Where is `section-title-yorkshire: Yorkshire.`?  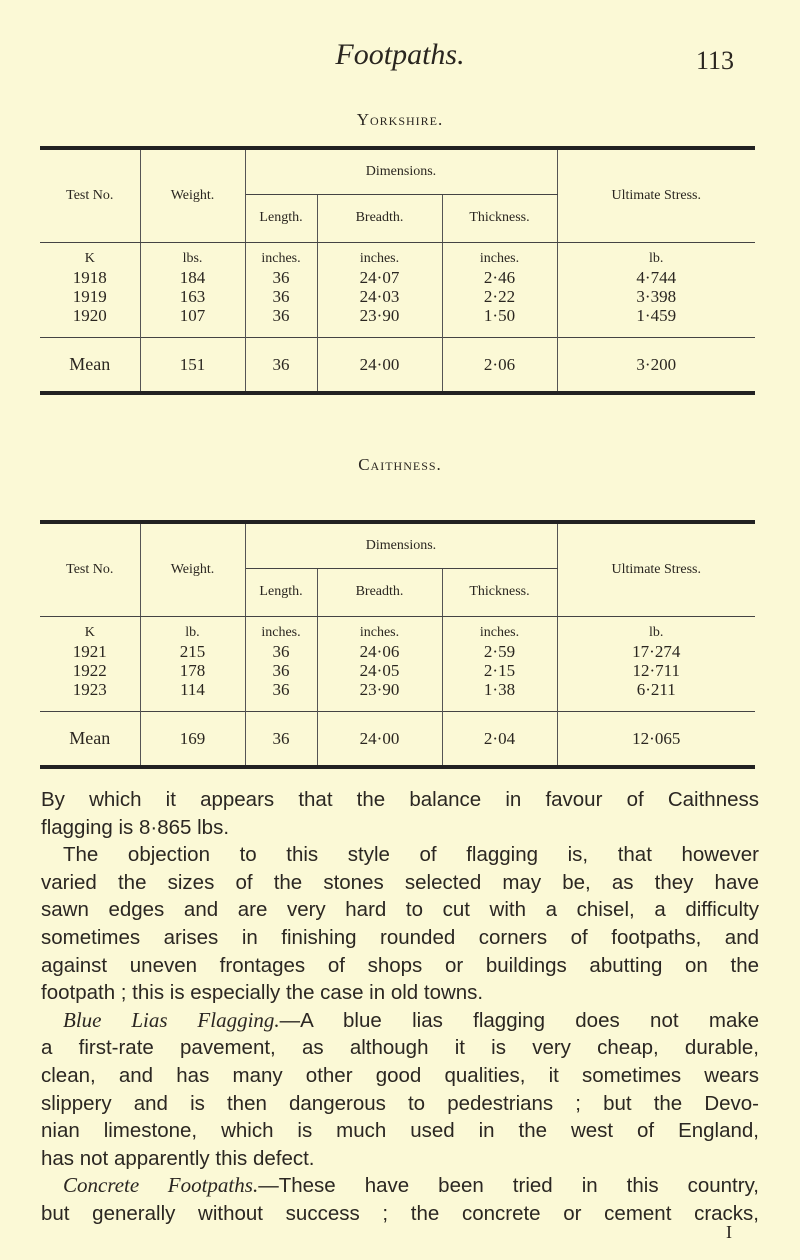 section-title-yorkshire: Yorkshire. is located at coordinates (400, 119).